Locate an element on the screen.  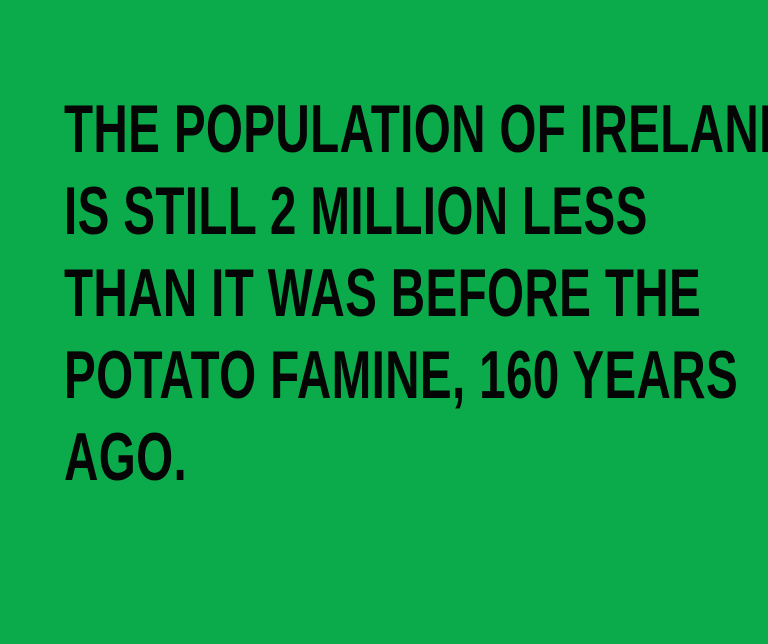
fact-line-5: AGO. is located at coordinates (126, 457).